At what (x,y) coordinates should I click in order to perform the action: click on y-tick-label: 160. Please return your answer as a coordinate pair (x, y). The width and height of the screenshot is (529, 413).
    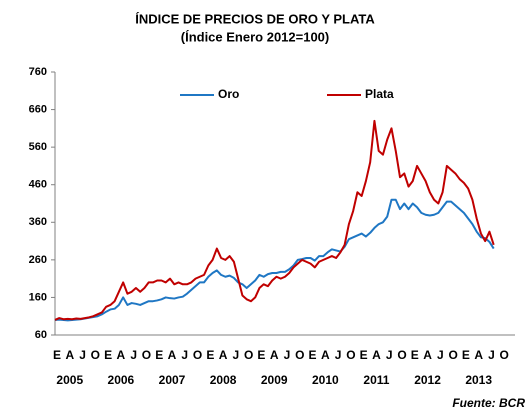
    Looking at the image, I should click on (38, 297).